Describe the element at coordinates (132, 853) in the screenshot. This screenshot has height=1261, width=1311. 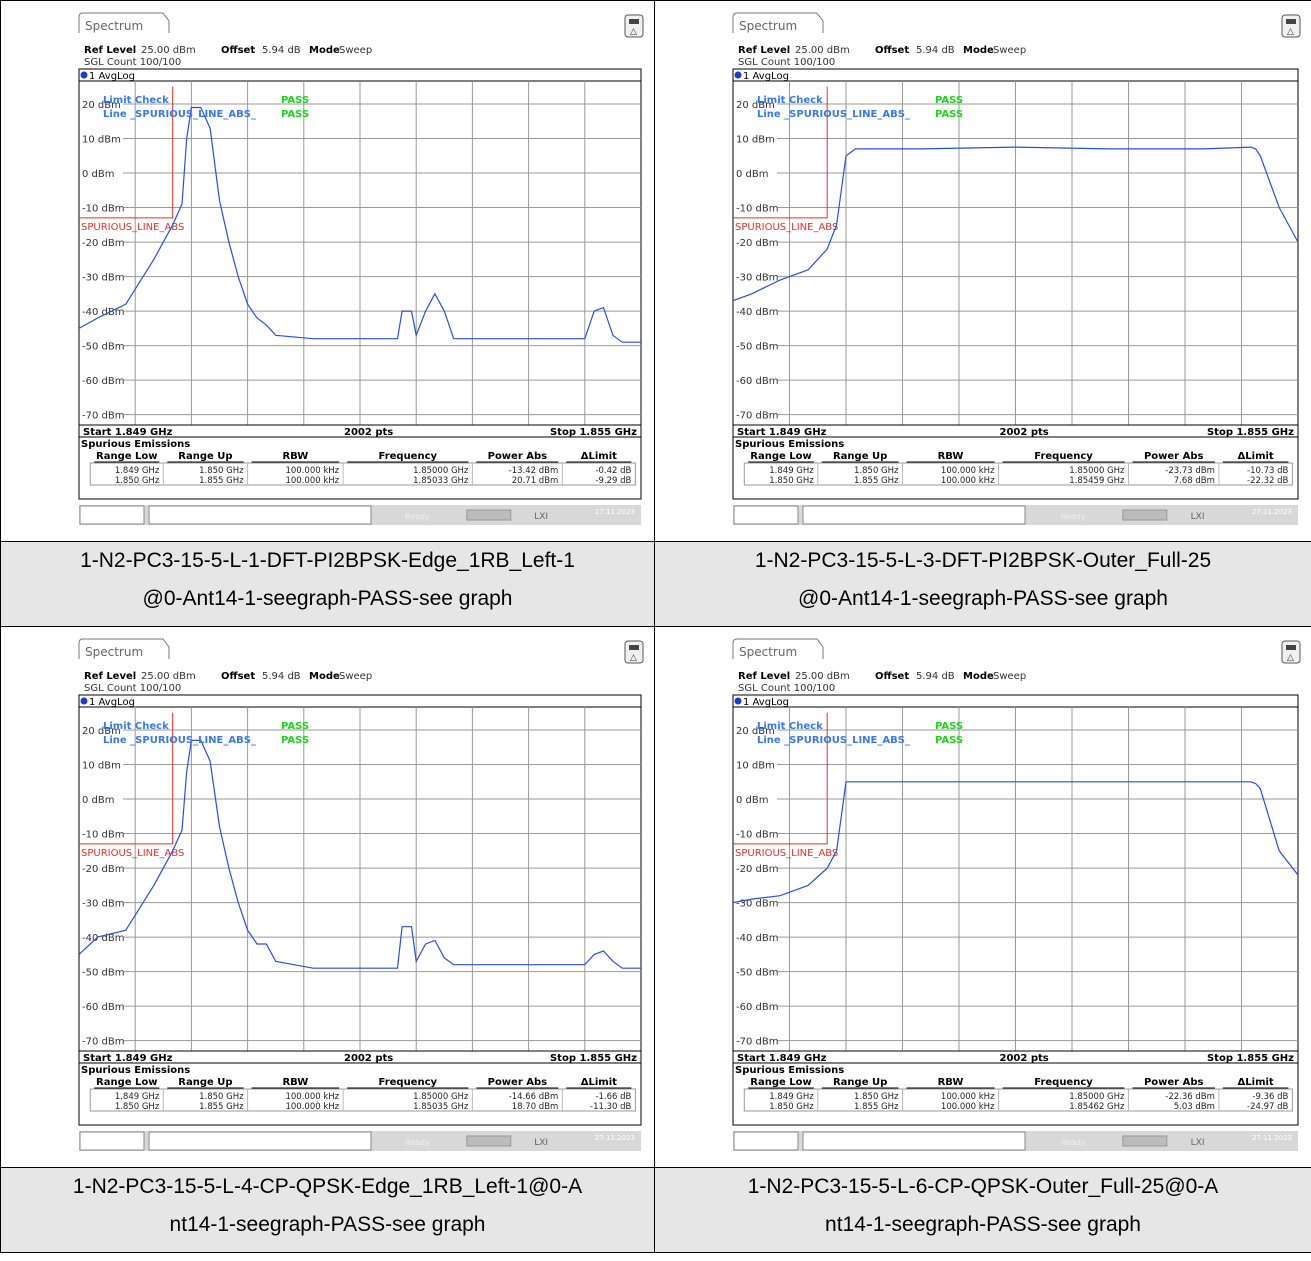
I see `limit-line-label: SPURIOUS_LINE_ABS` at that location.